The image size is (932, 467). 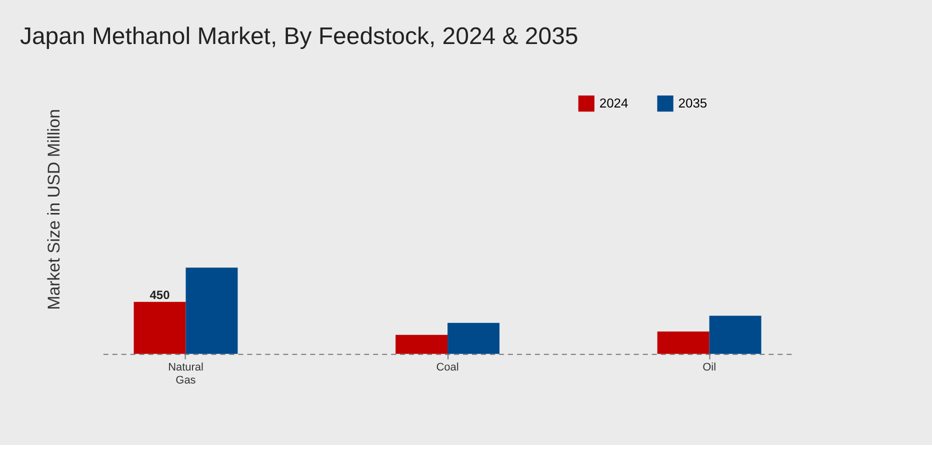 I want to click on x-tick-label: Coal, so click(x=447, y=367).